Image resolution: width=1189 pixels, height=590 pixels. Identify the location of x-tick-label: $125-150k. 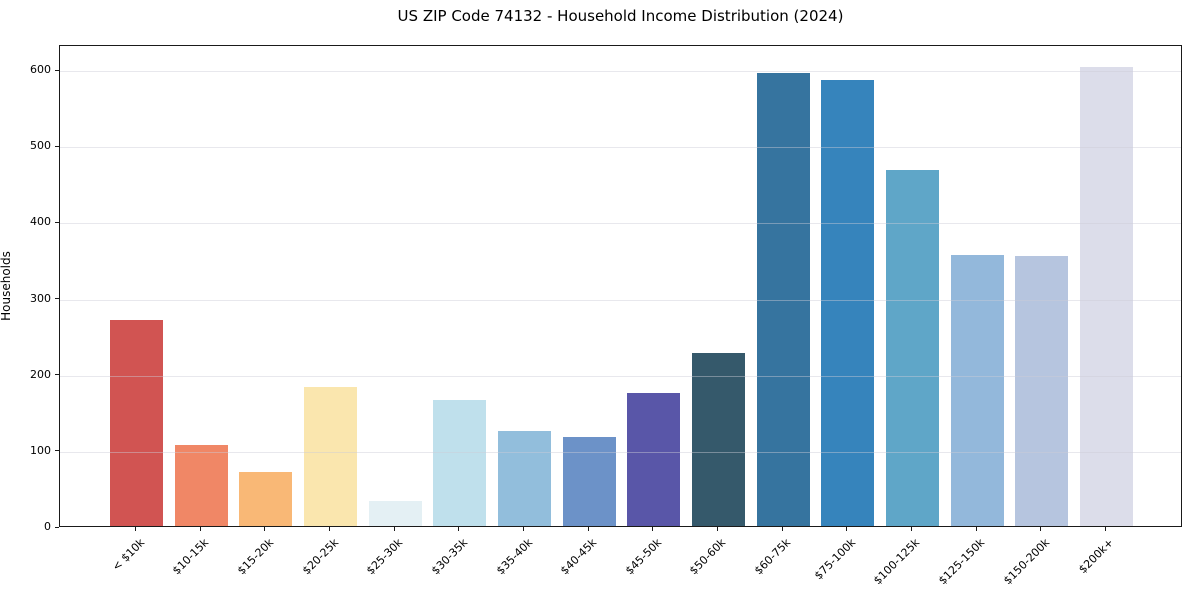
(962, 562).